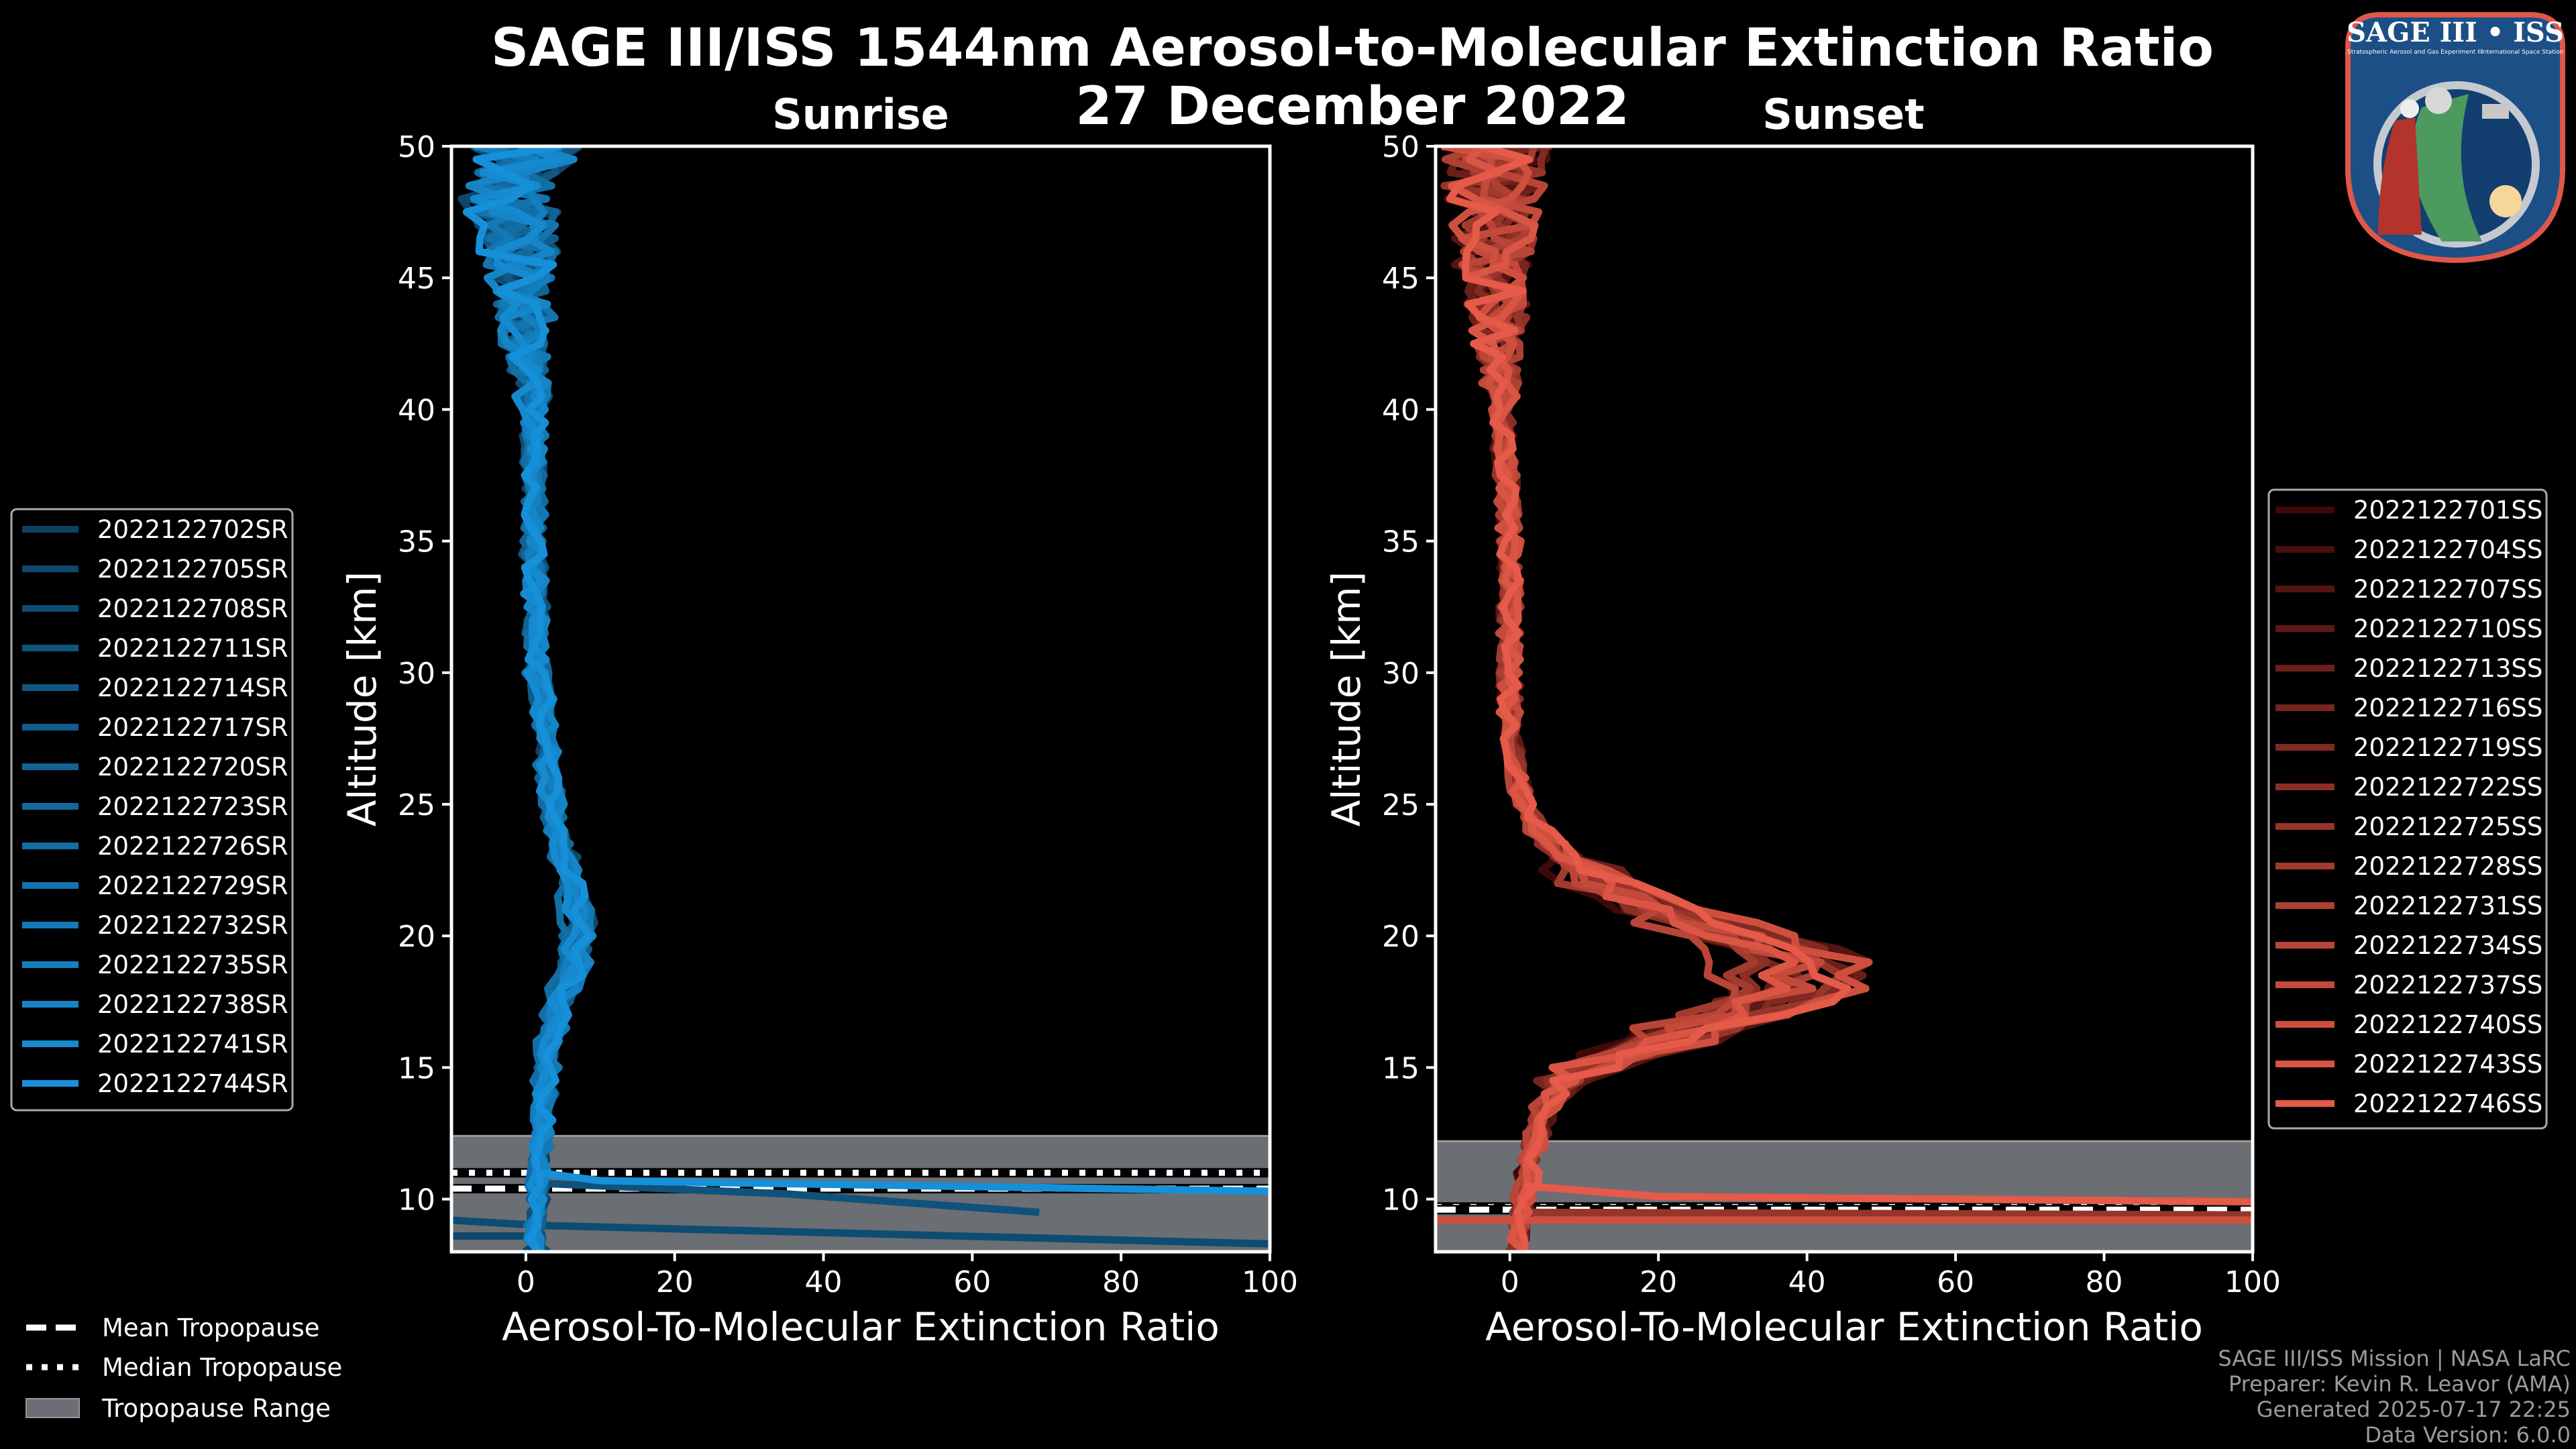 The image size is (2576, 1449). What do you see at coordinates (860, 114) in the screenshot?
I see `panel-title-sunrise: Sunrise` at bounding box center [860, 114].